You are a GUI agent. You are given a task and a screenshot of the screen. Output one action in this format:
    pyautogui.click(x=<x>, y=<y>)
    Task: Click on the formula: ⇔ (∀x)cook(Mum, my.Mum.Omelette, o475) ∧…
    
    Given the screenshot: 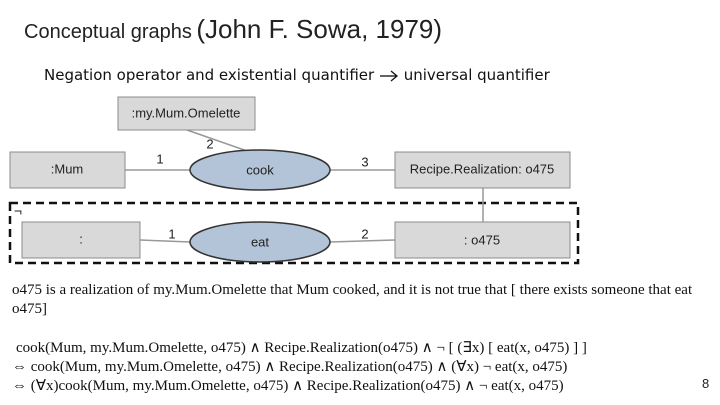 What is the action you would take?
    pyautogui.click(x=288, y=386)
    